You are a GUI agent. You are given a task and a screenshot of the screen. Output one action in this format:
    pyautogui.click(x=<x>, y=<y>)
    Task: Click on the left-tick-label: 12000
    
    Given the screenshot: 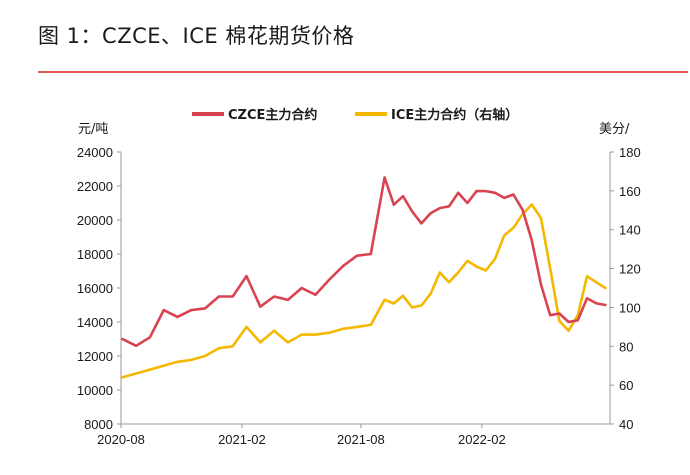 What is the action you would take?
    pyautogui.click(x=95, y=356)
    